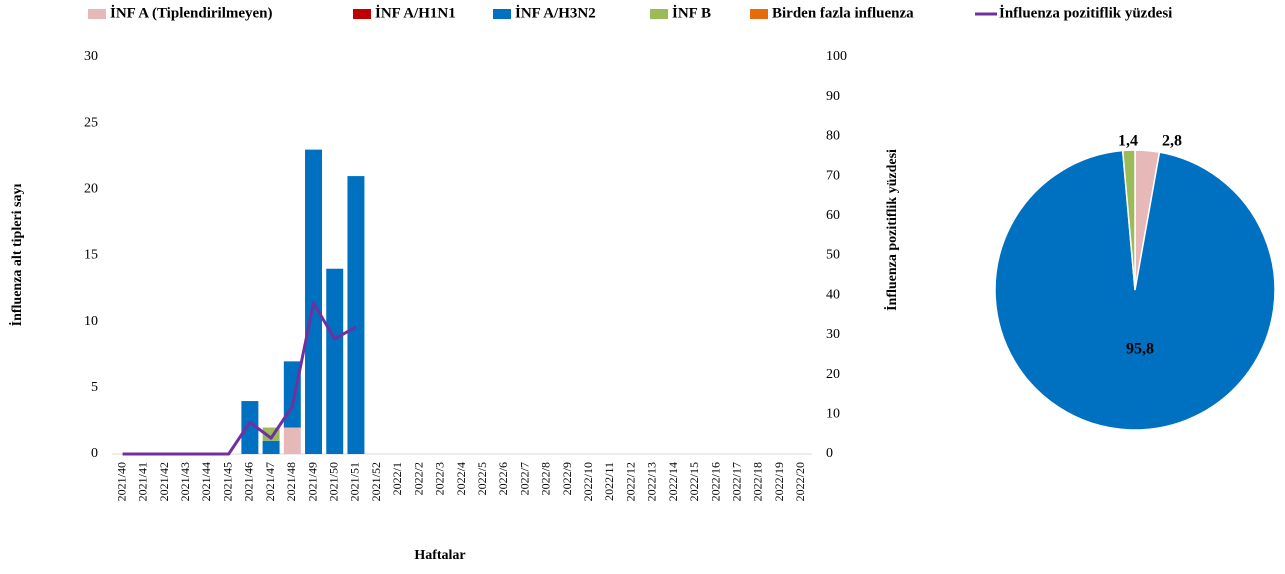 This screenshot has width=1285, height=574. What do you see at coordinates (312, 481) in the screenshot?
I see `x-tick-label: 2021/49` at bounding box center [312, 481].